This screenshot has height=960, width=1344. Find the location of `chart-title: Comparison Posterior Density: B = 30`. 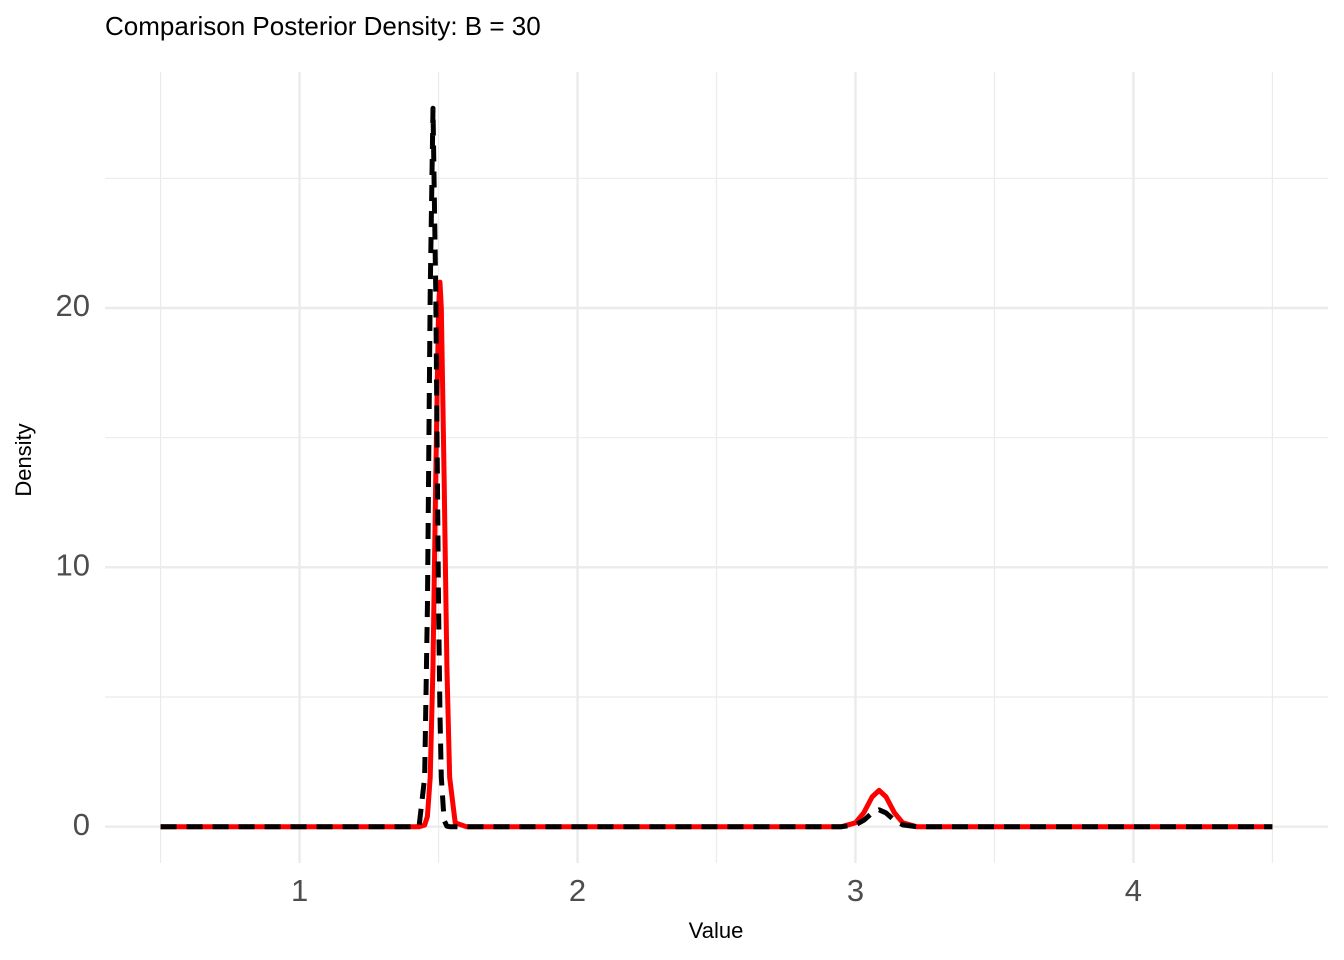

chart-title: Comparison Posterior Density: B = 30 is located at coordinates (323, 26).